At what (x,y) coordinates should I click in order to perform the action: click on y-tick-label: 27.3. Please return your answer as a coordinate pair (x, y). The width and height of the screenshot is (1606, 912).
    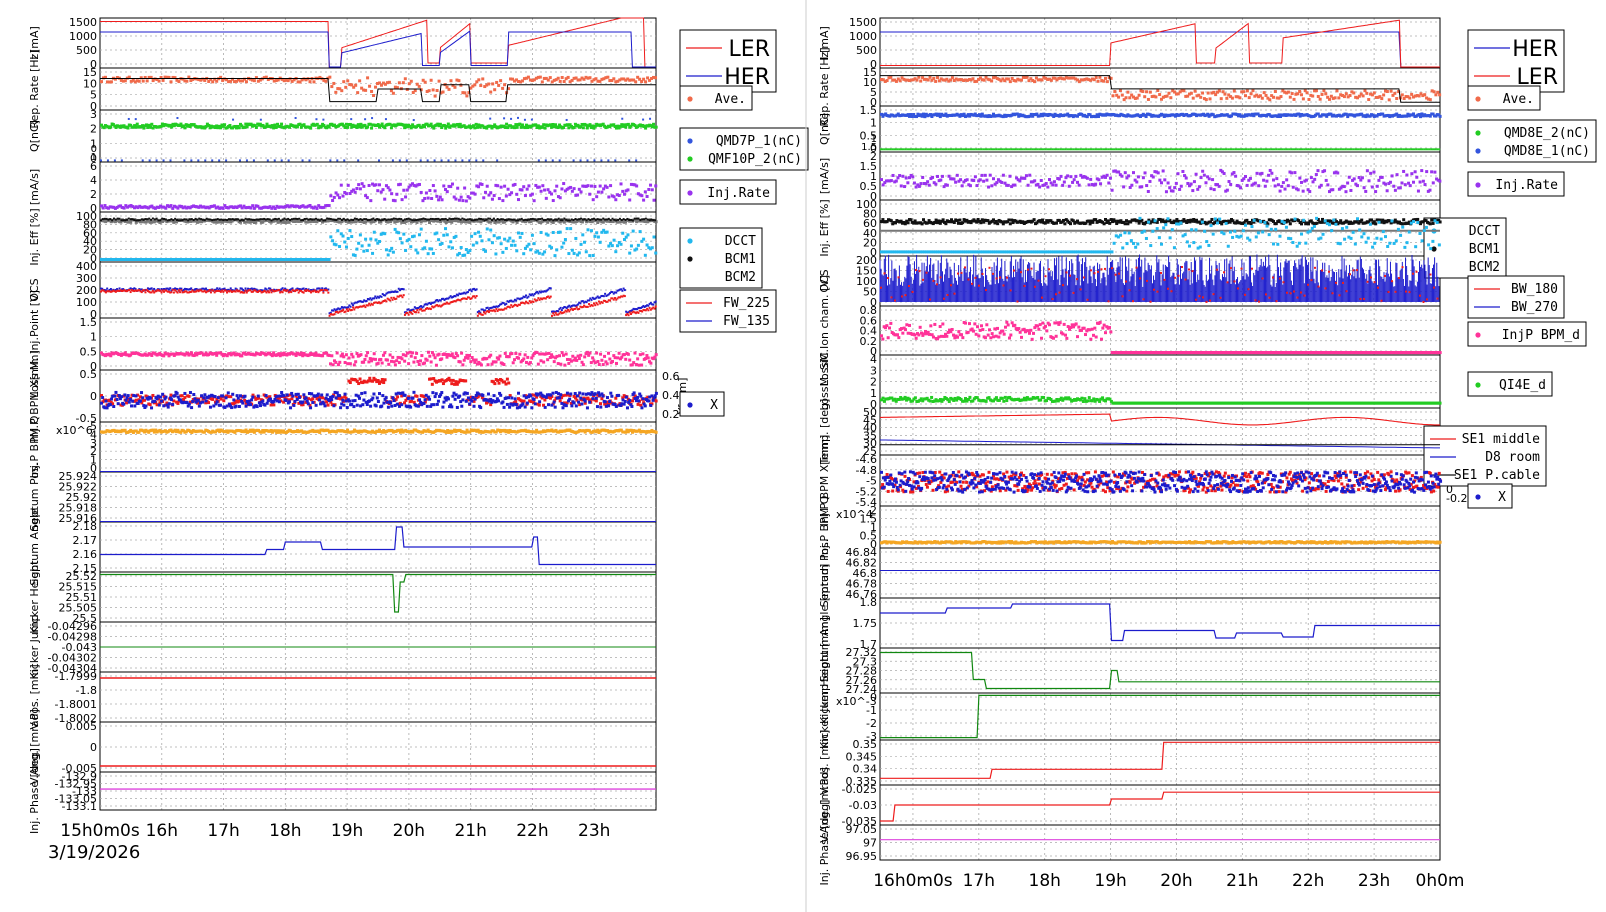
    Looking at the image, I should click on (865, 661).